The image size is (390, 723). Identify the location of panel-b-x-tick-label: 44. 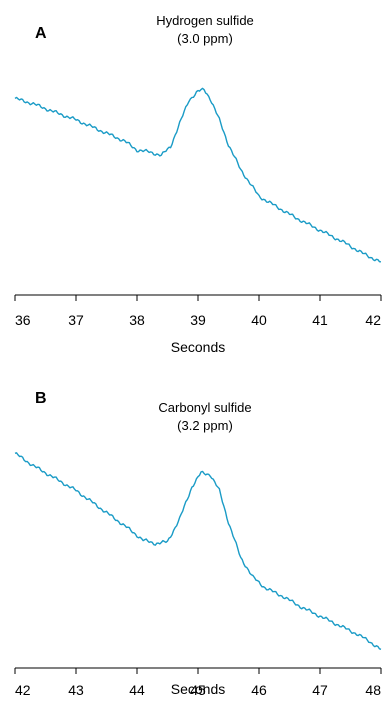
(137, 690).